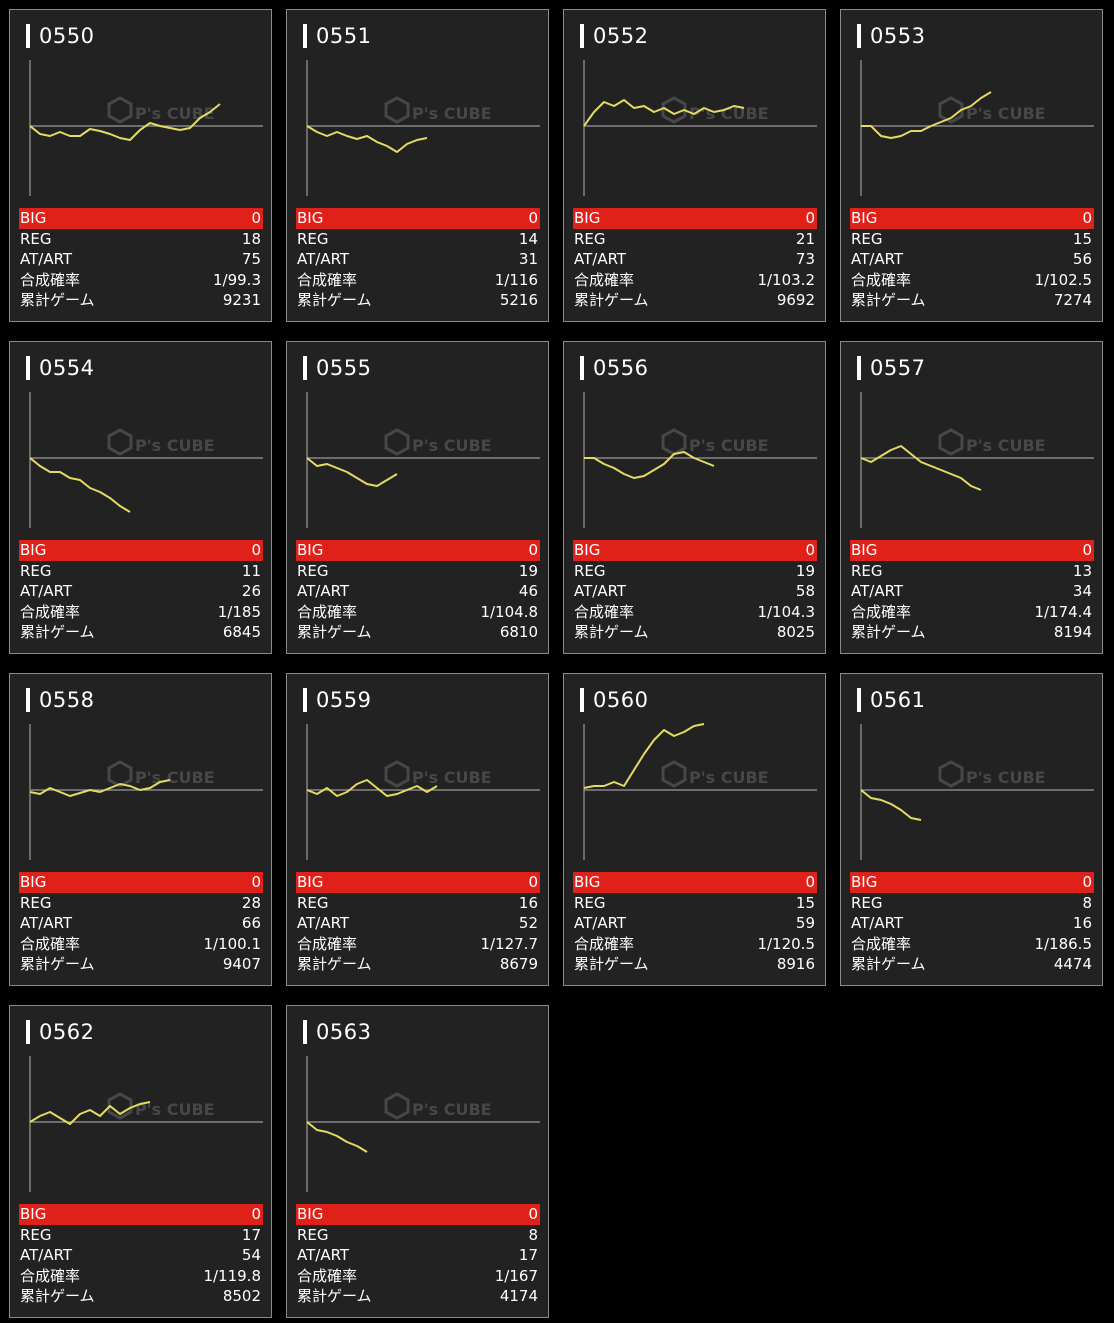  What do you see at coordinates (141, 280) in the screenshot?
I see `rate-row: 合成確率 1/99.3` at bounding box center [141, 280].